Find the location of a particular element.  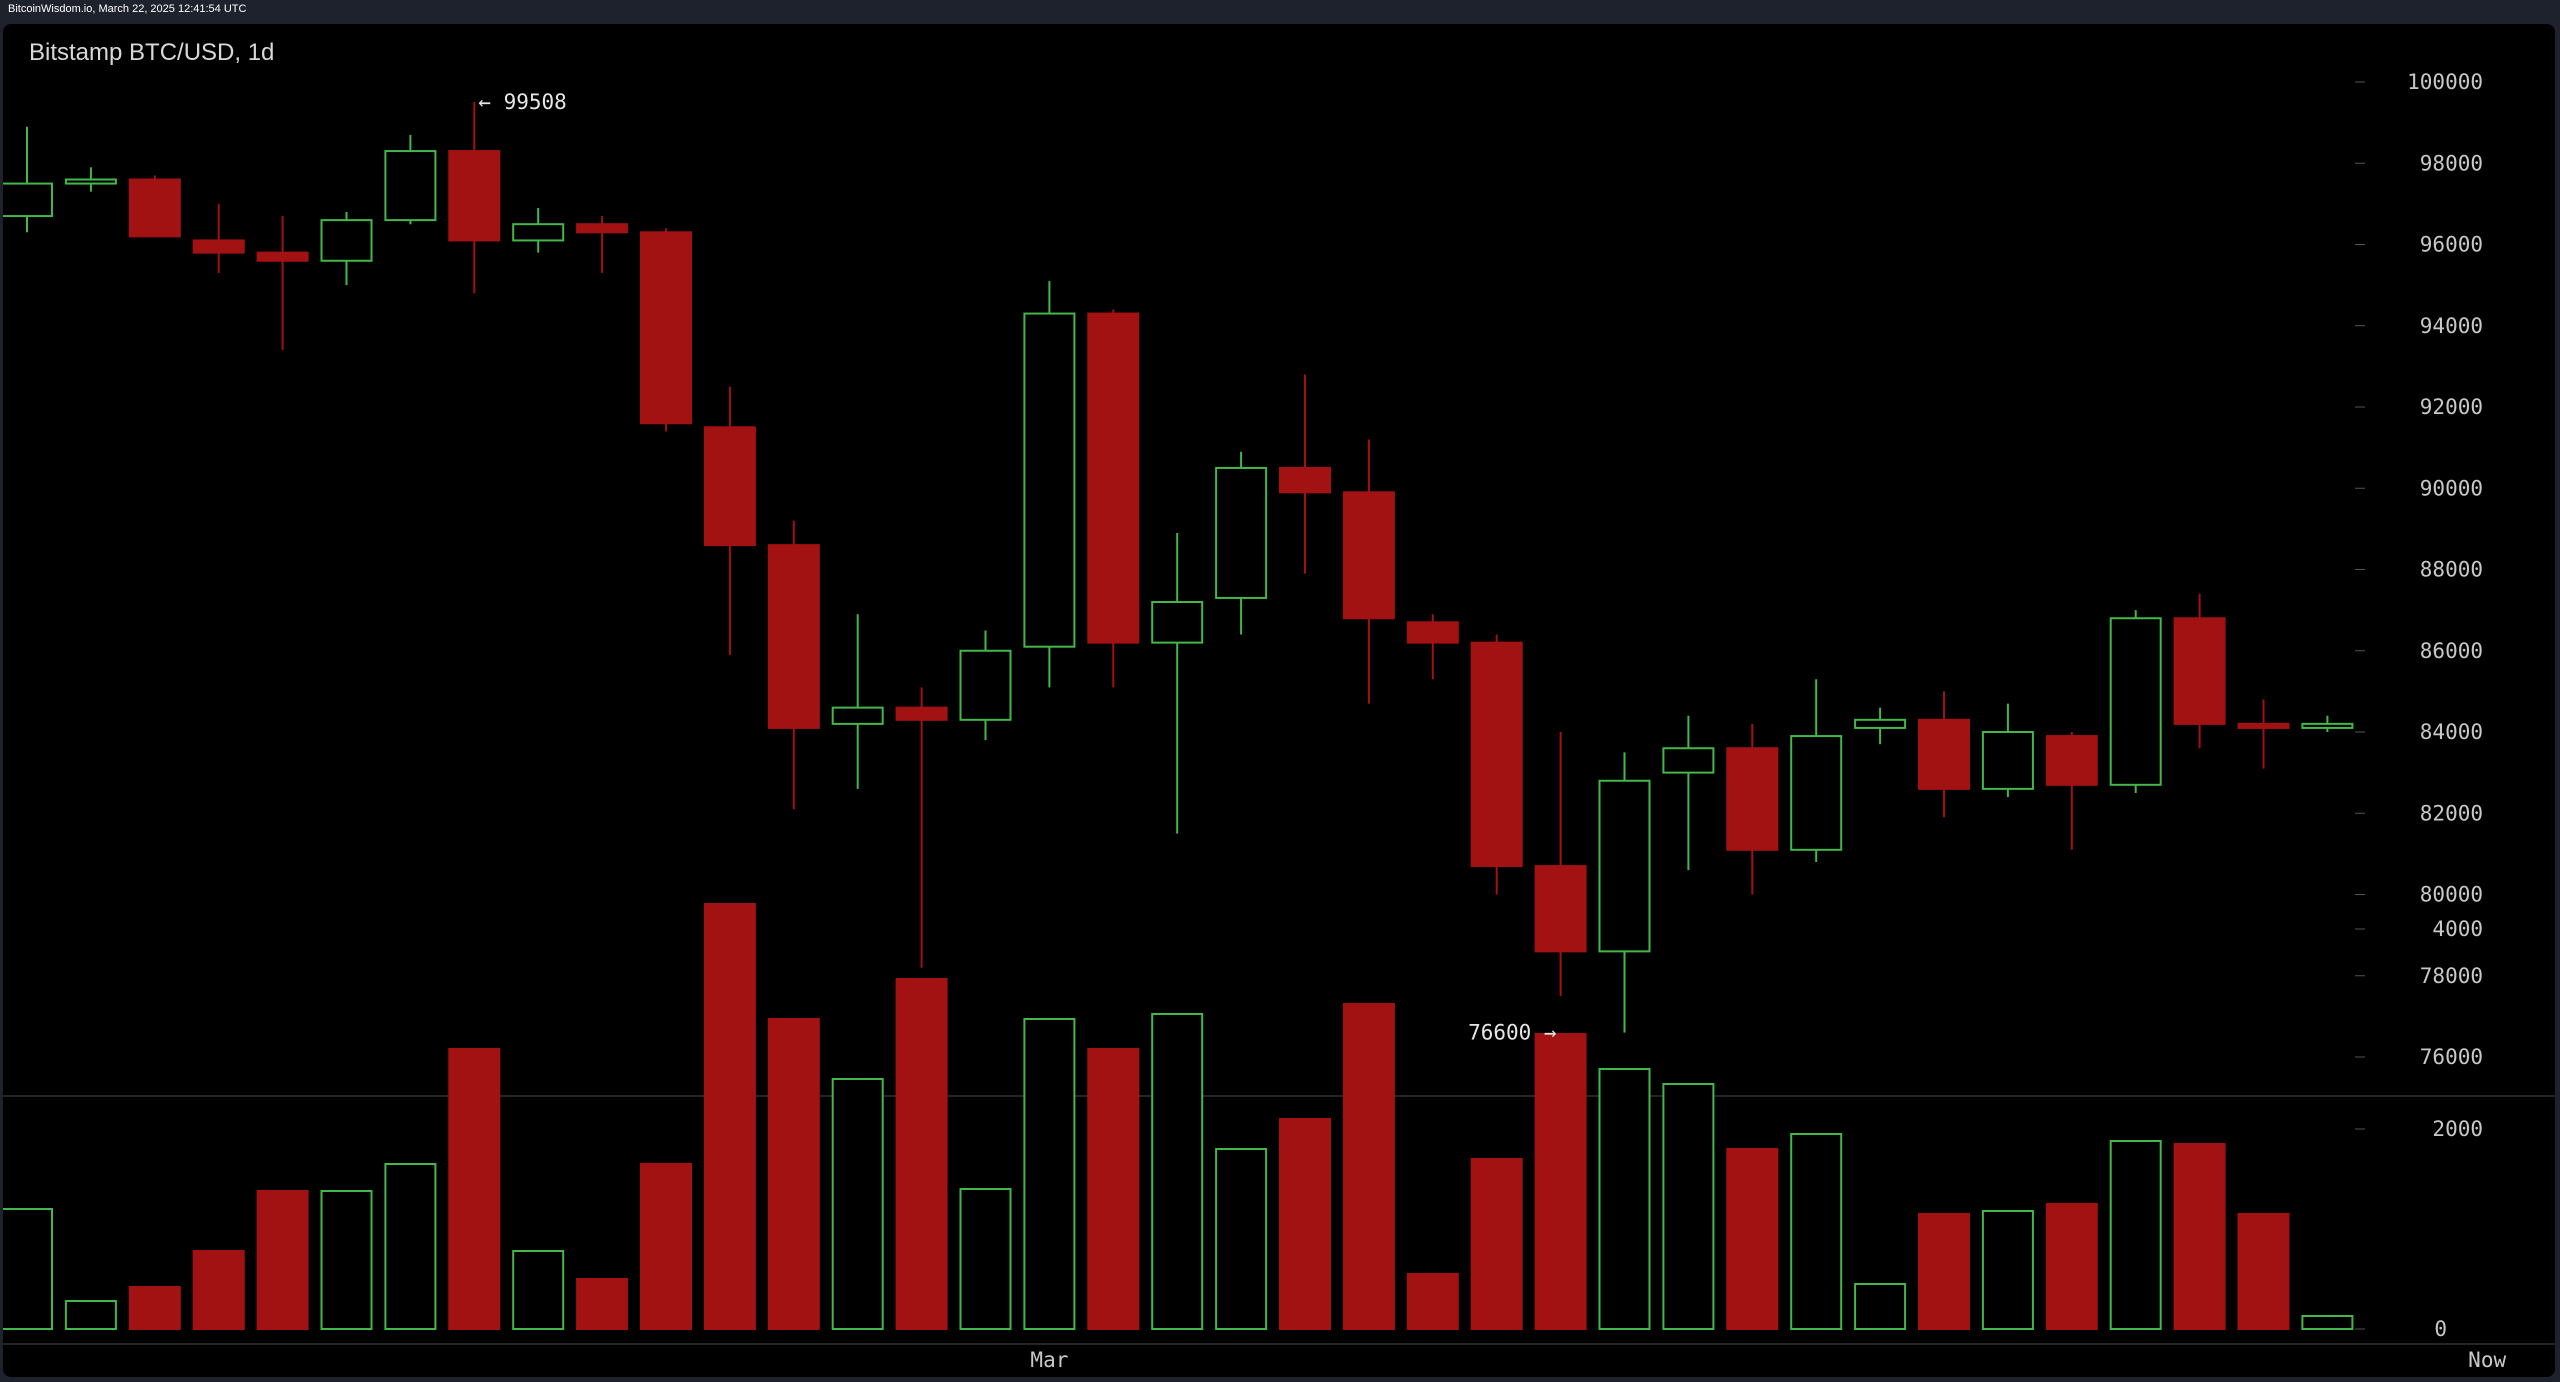

price-tick-label: 94000 is located at coordinates (2451, 326).